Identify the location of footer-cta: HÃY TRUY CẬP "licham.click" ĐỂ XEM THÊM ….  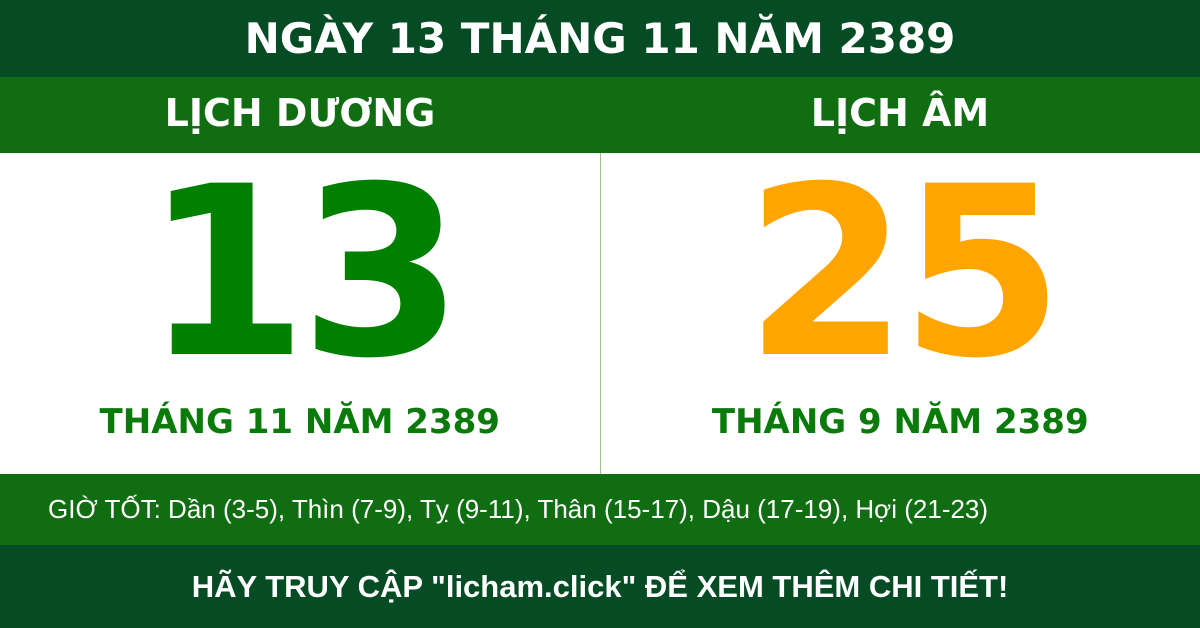
(600, 586).